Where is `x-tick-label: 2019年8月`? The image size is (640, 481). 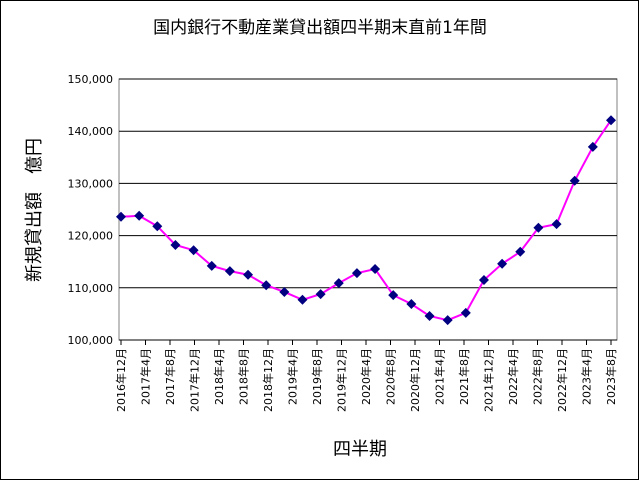
x-tick-label: 2019年8月 is located at coordinates (317, 376).